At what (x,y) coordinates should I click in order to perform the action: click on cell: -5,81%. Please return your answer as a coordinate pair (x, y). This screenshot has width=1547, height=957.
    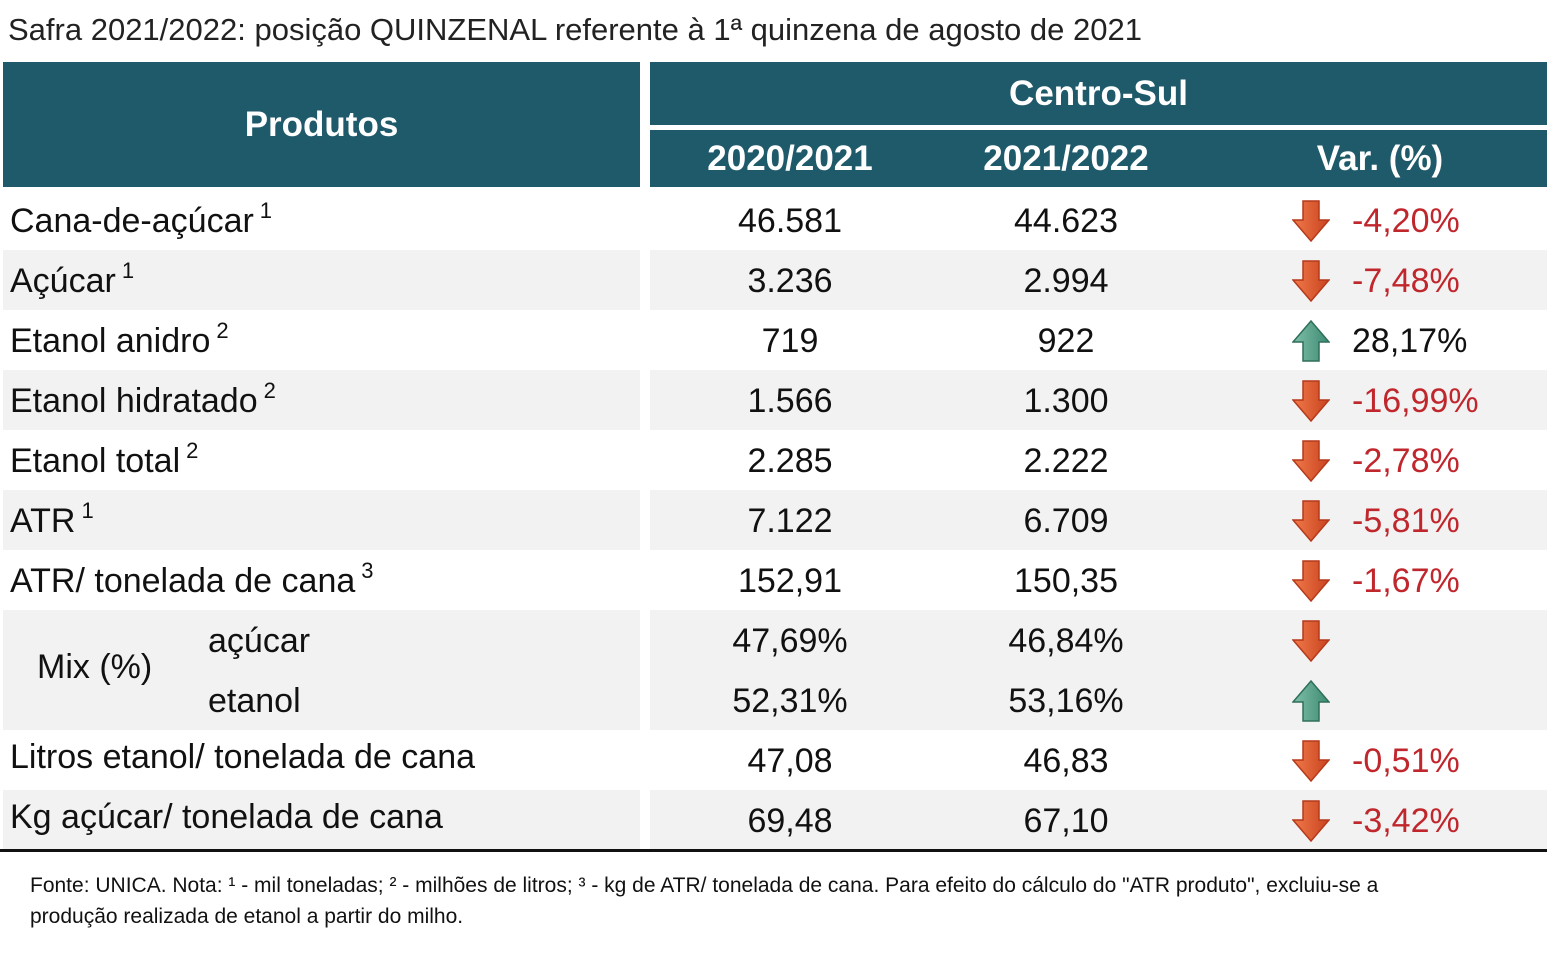
    Looking at the image, I should click on (1406, 521).